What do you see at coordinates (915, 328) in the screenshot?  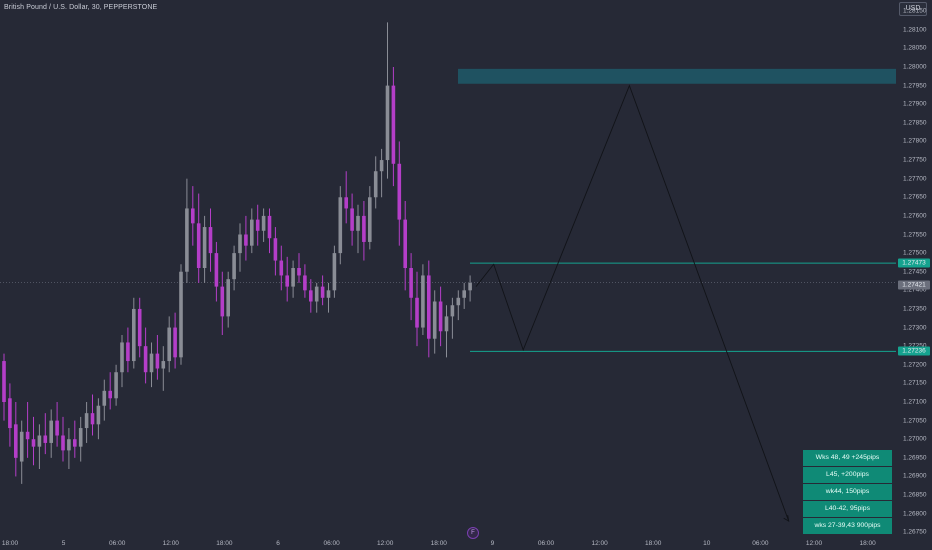 I see `y-tick-label: 1.27300` at bounding box center [915, 328].